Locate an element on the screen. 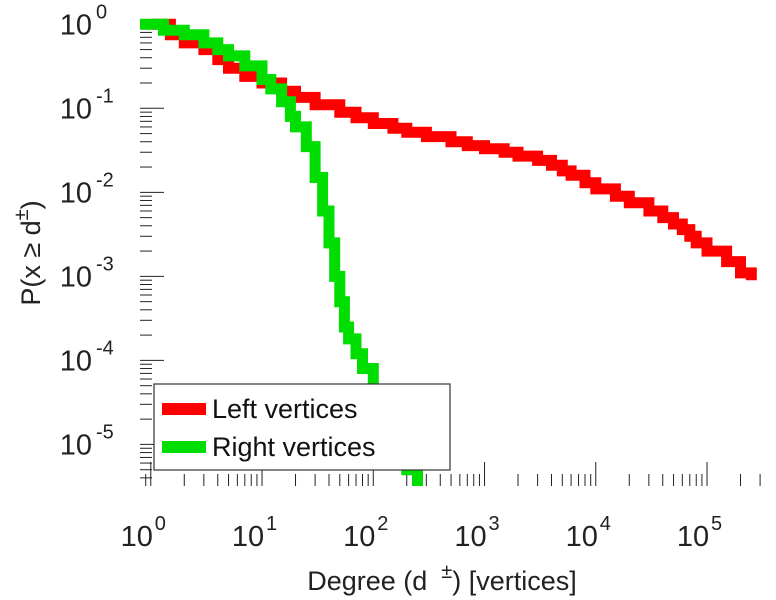 The image size is (776, 600). y-tick-exponent: -5 is located at coordinates (105, 432).